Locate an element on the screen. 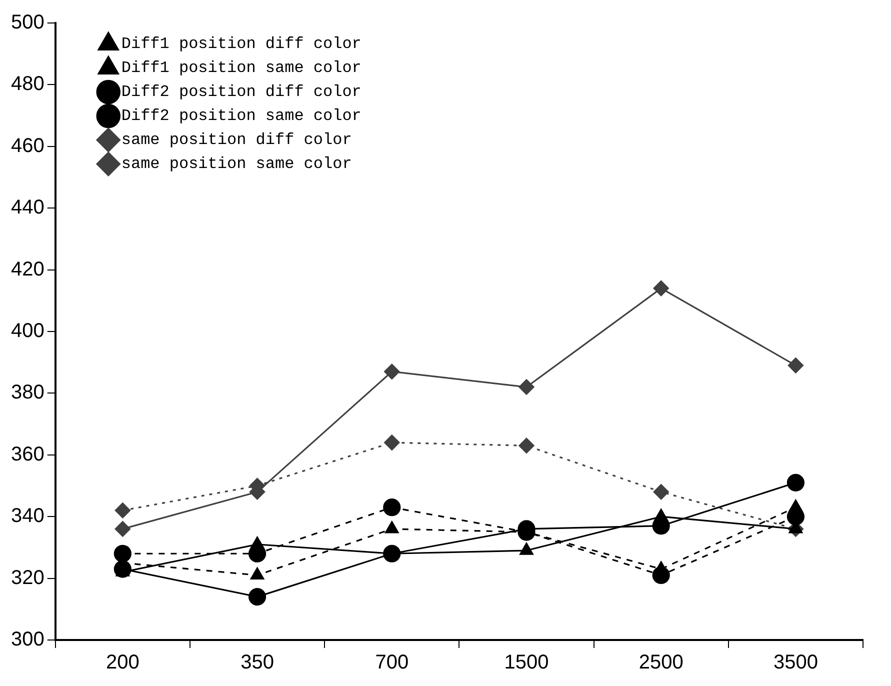 The height and width of the screenshot is (686, 891). legend-label: same position same color is located at coordinates (236, 164).